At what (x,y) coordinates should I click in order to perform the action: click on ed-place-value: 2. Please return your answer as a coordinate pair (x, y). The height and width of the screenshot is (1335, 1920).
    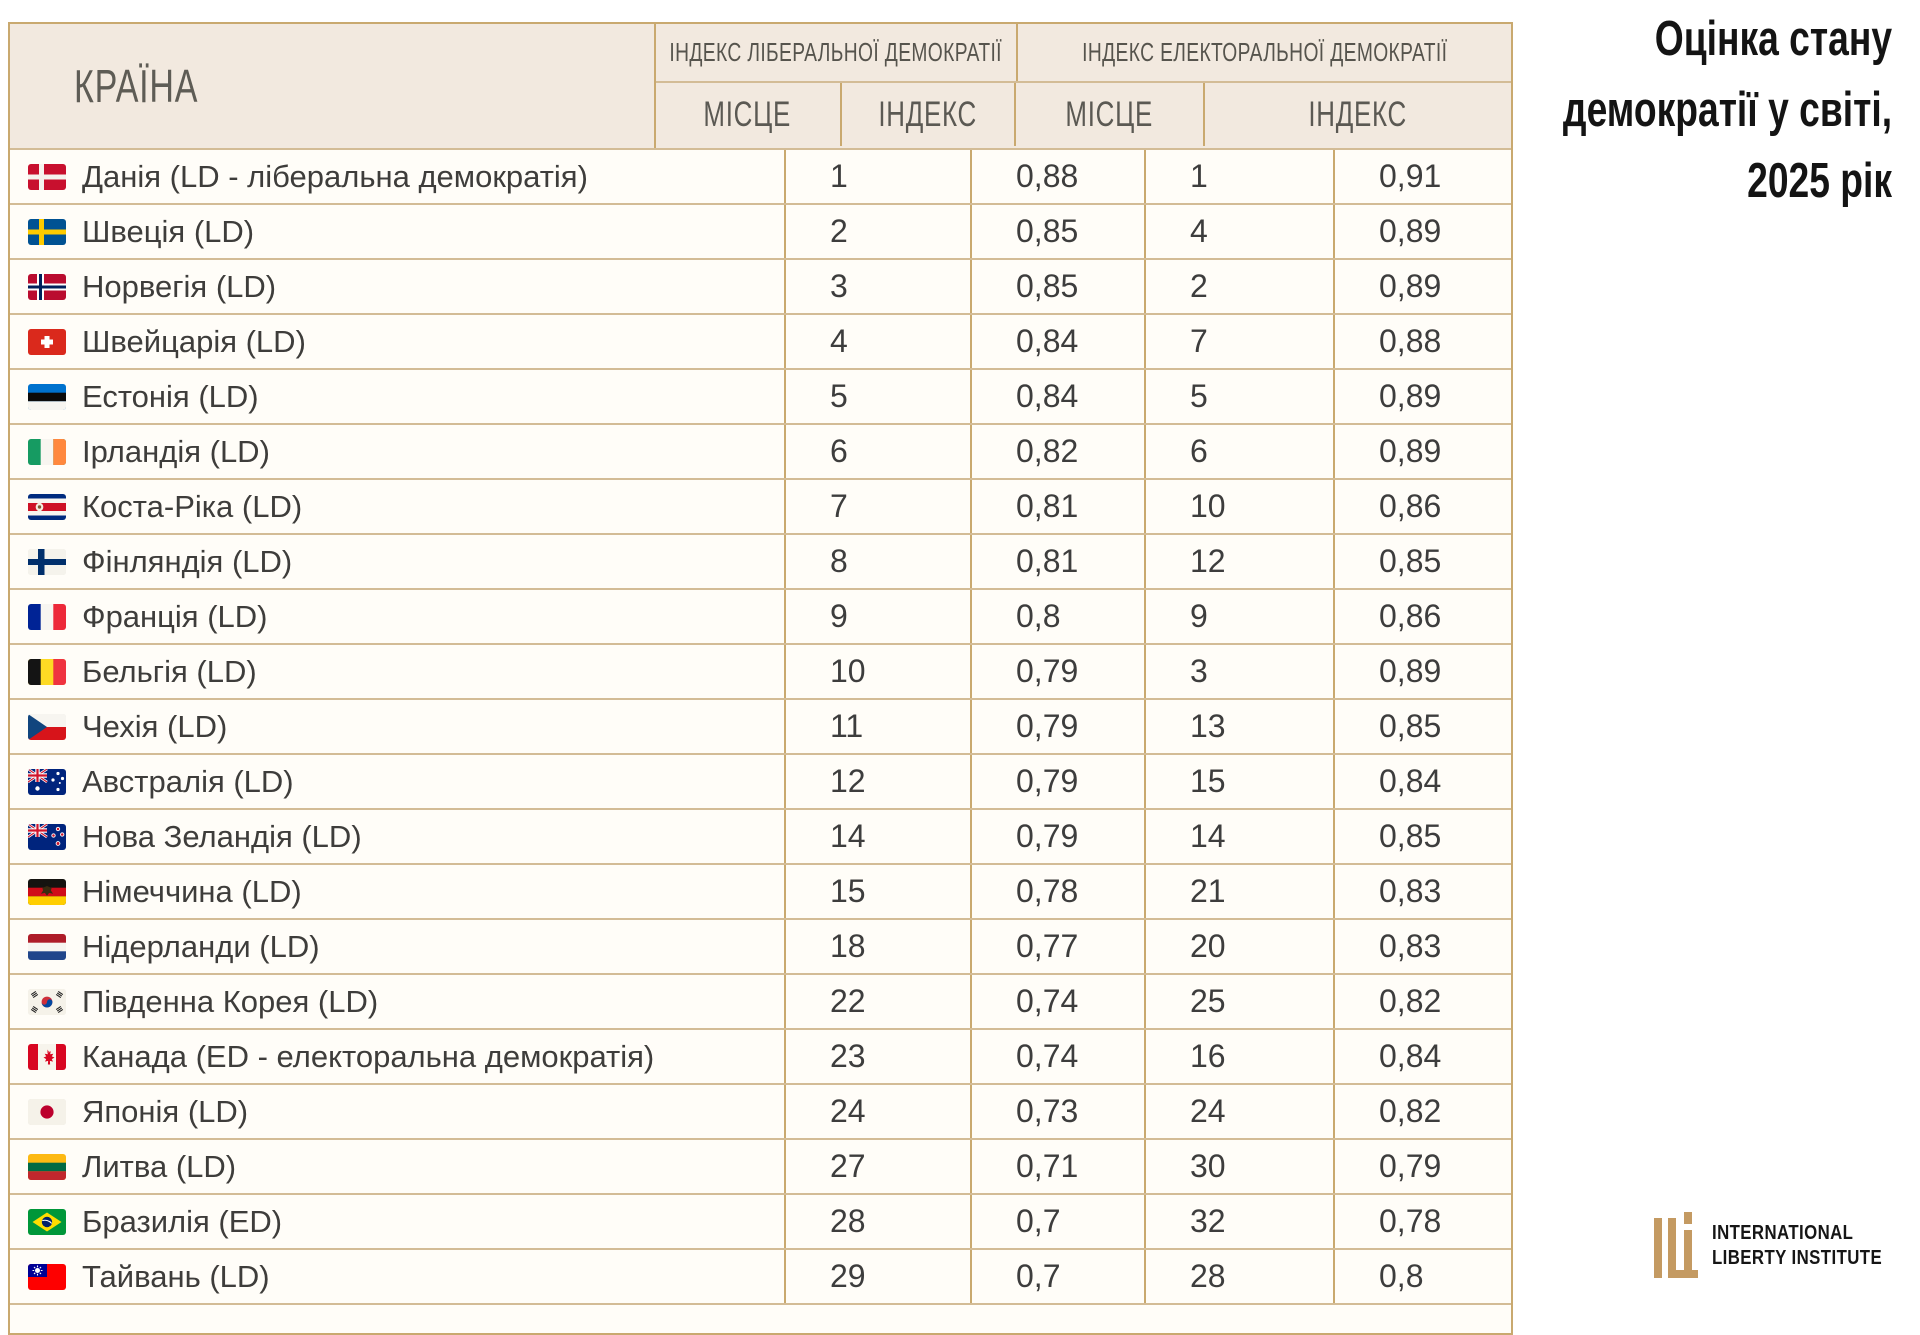
    Looking at the image, I should click on (1199, 286).